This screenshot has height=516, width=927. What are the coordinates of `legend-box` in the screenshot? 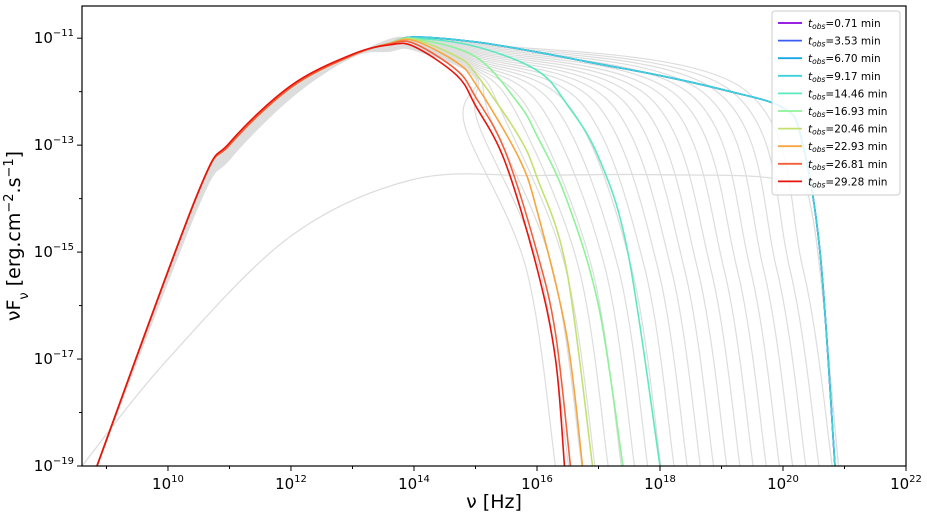 It's located at (836, 103).